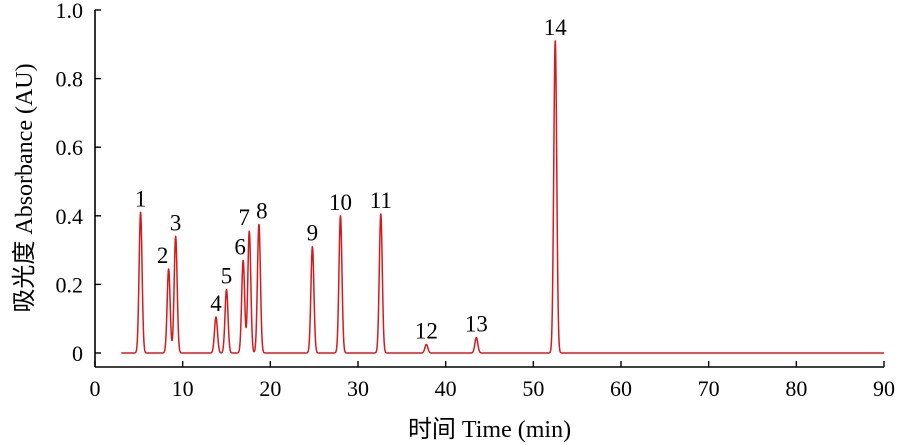 This screenshot has height=445, width=900. What do you see at coordinates (95, 388) in the screenshot?
I see `x-tick-label: 0` at bounding box center [95, 388].